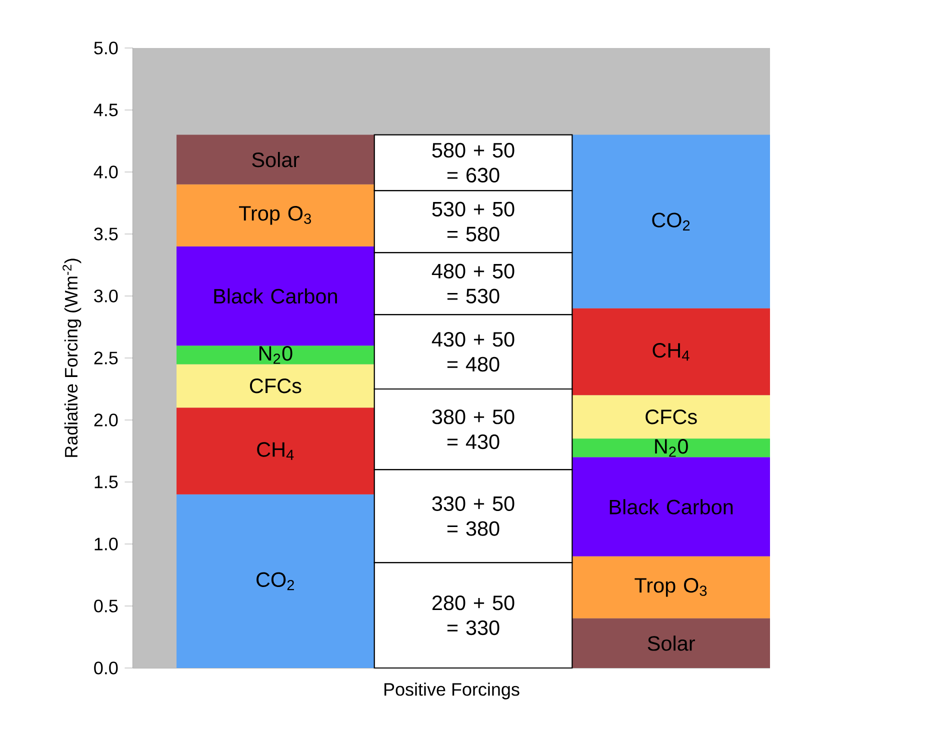 The height and width of the screenshot is (742, 936). I want to click on y-tick-label: 5.0, so click(106, 48).